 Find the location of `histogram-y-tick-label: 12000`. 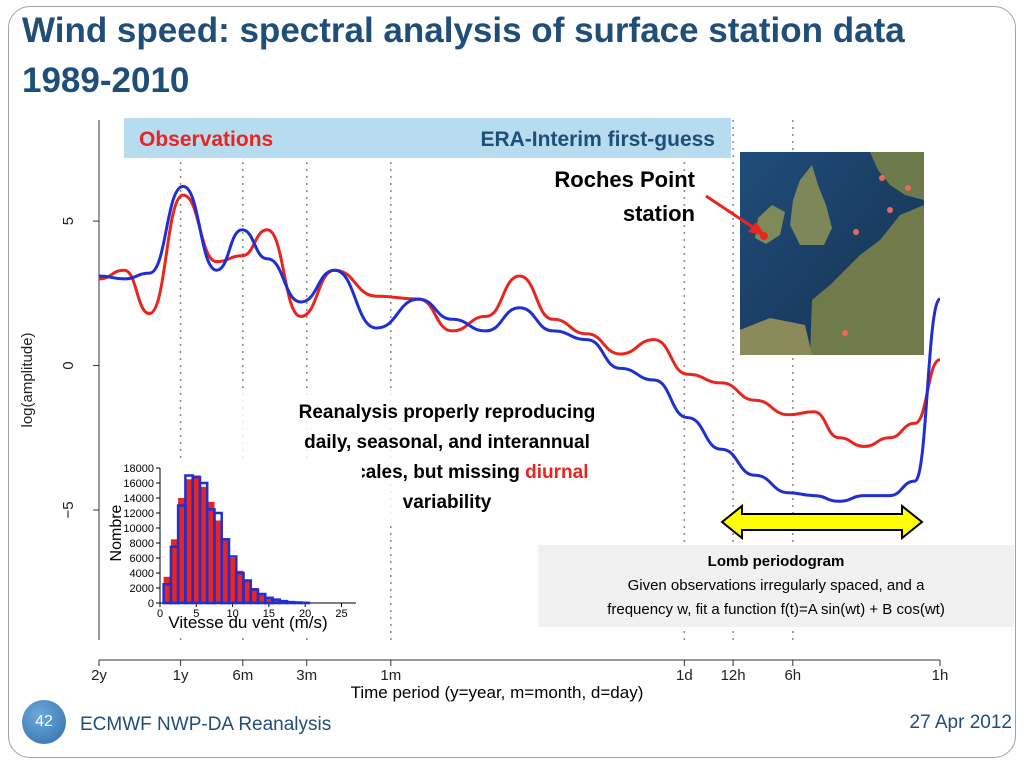

histogram-y-tick-label: 12000 is located at coordinates (138, 514).